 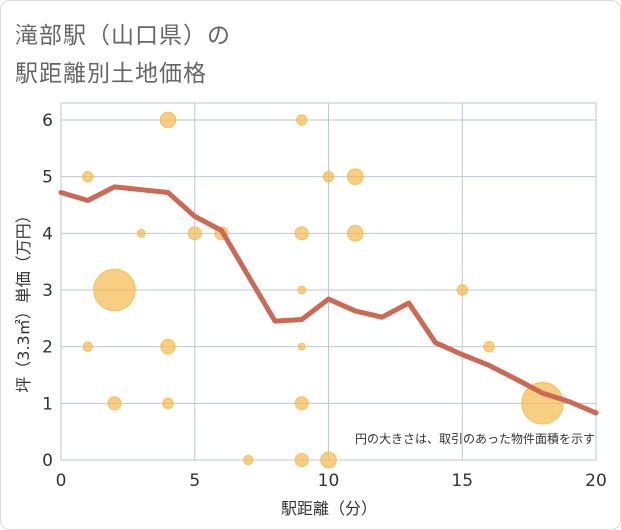 What do you see at coordinates (47, 291) in the screenshot?
I see `y-tick-label: 3` at bounding box center [47, 291].